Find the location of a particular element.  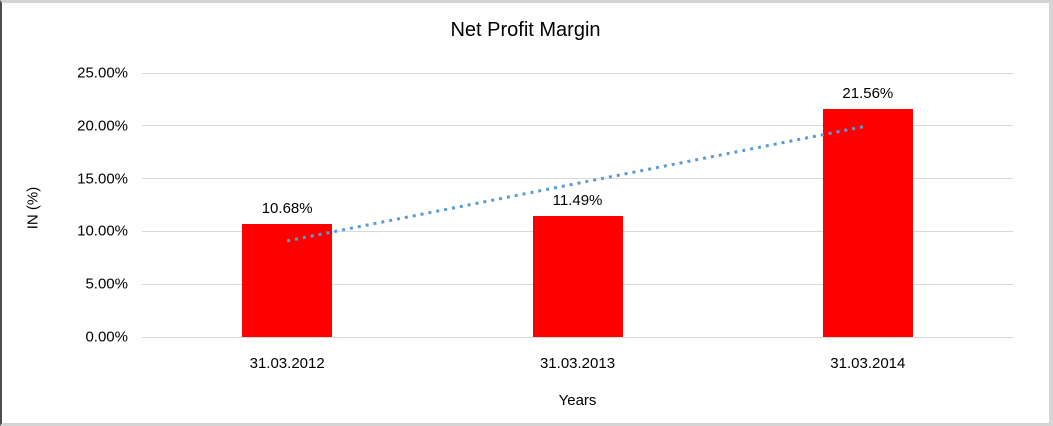

y-tick-label: 10.00% is located at coordinates (102, 231).